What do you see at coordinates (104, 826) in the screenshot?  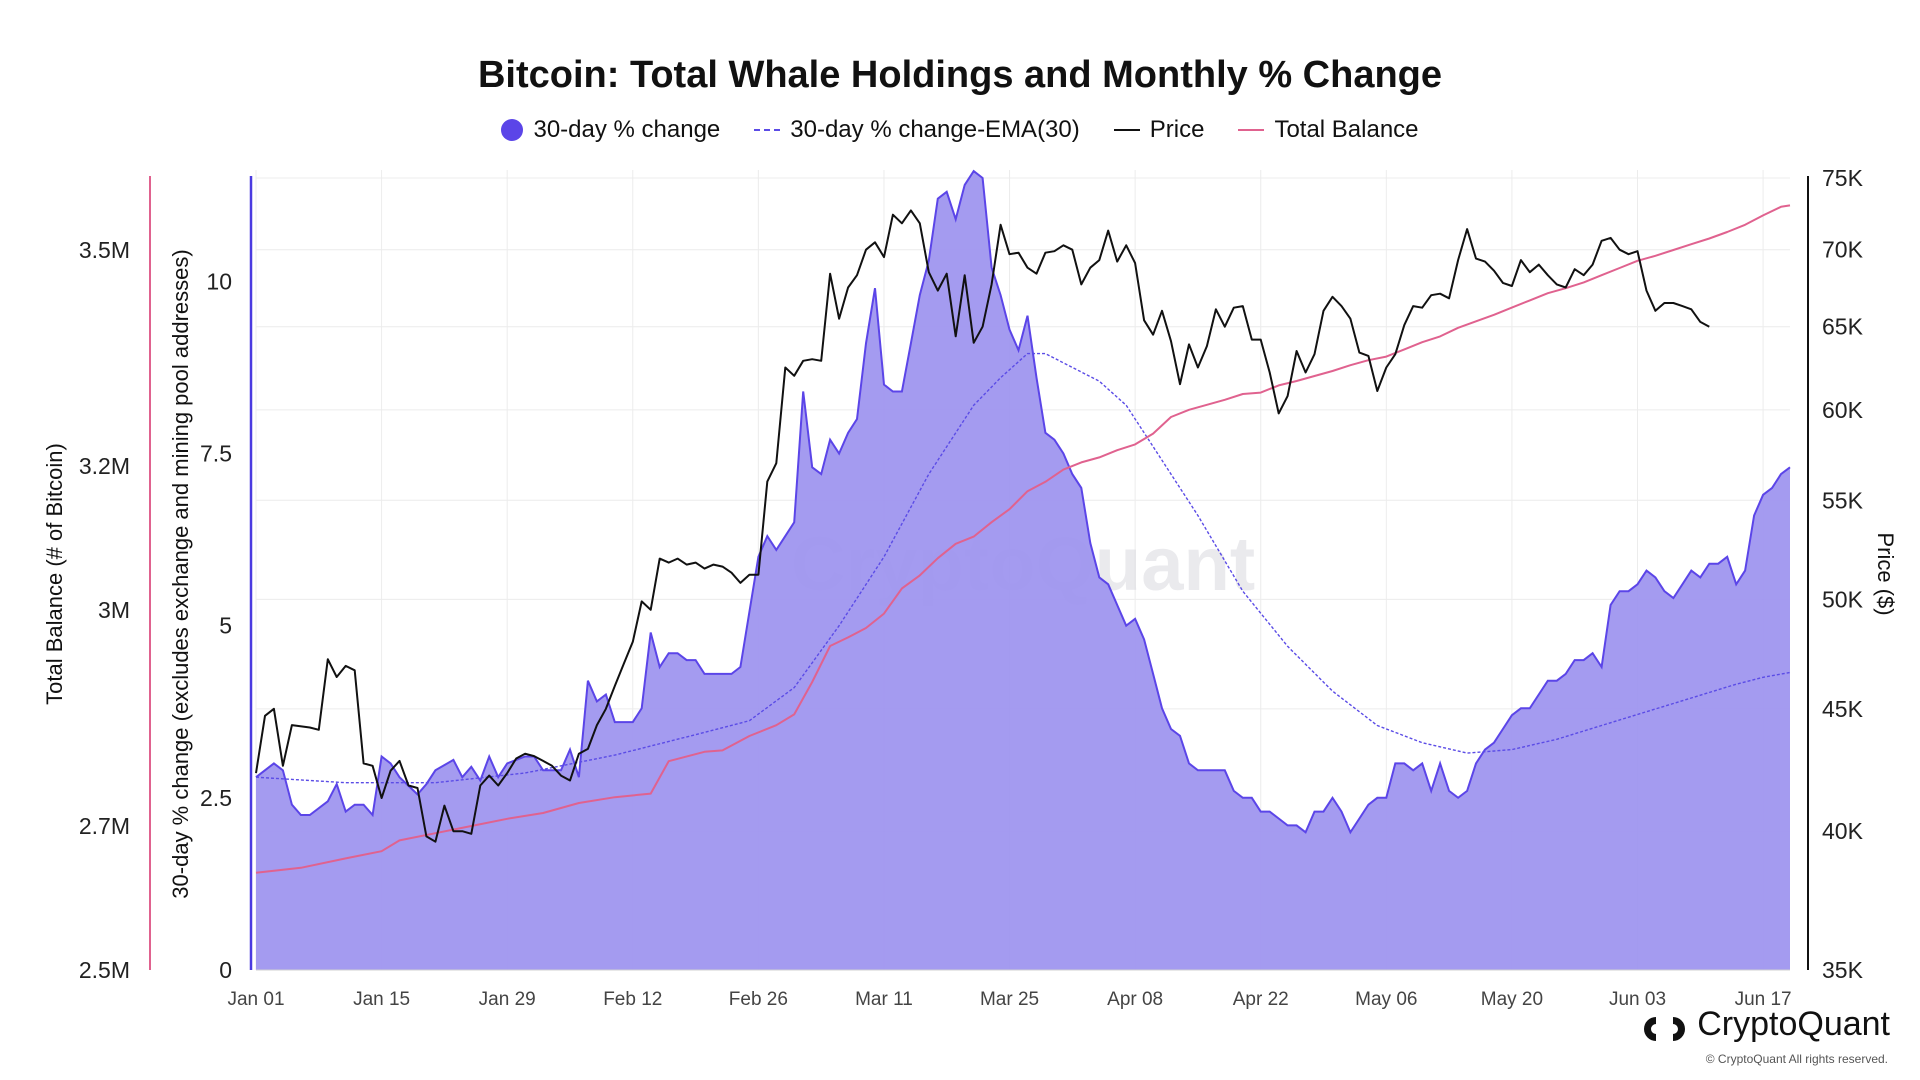 I see `balance-tick-label: 2.7M` at bounding box center [104, 826].